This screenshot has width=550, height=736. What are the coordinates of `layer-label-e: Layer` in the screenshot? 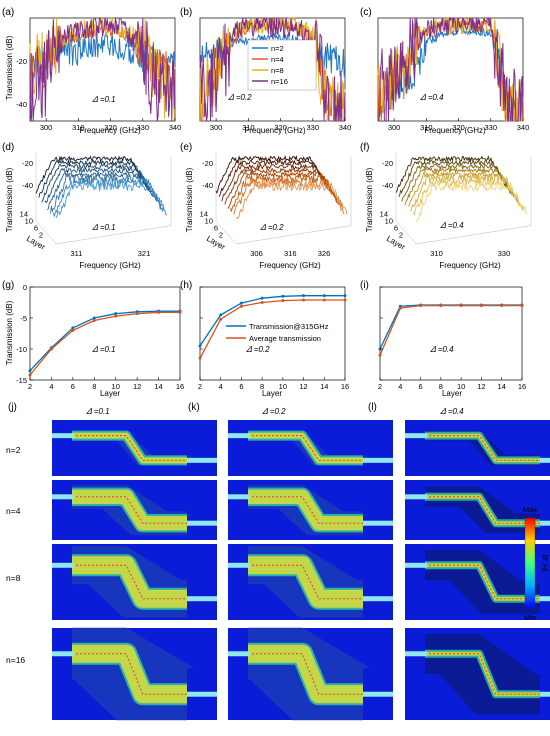 It's located at (216, 243).